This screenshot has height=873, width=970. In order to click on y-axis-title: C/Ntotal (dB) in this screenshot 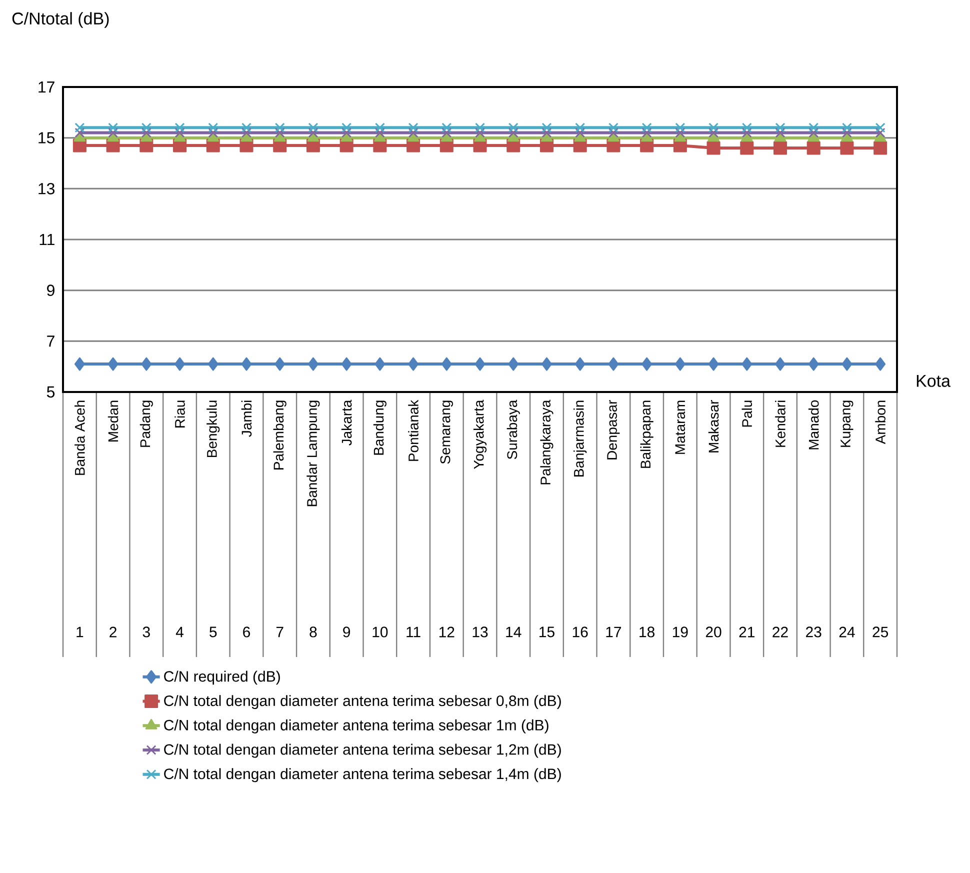, I will do `click(60, 20)`.